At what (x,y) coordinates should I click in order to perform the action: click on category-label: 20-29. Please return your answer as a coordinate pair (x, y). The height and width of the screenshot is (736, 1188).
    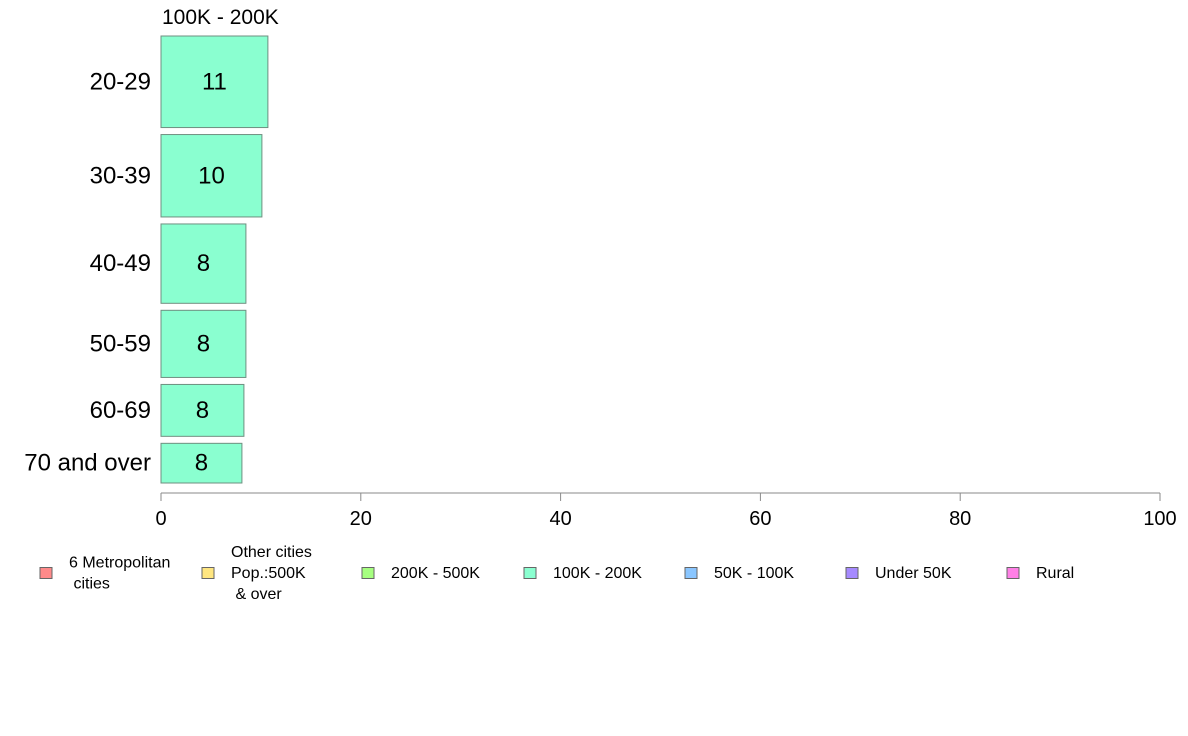
    Looking at the image, I should click on (120, 81).